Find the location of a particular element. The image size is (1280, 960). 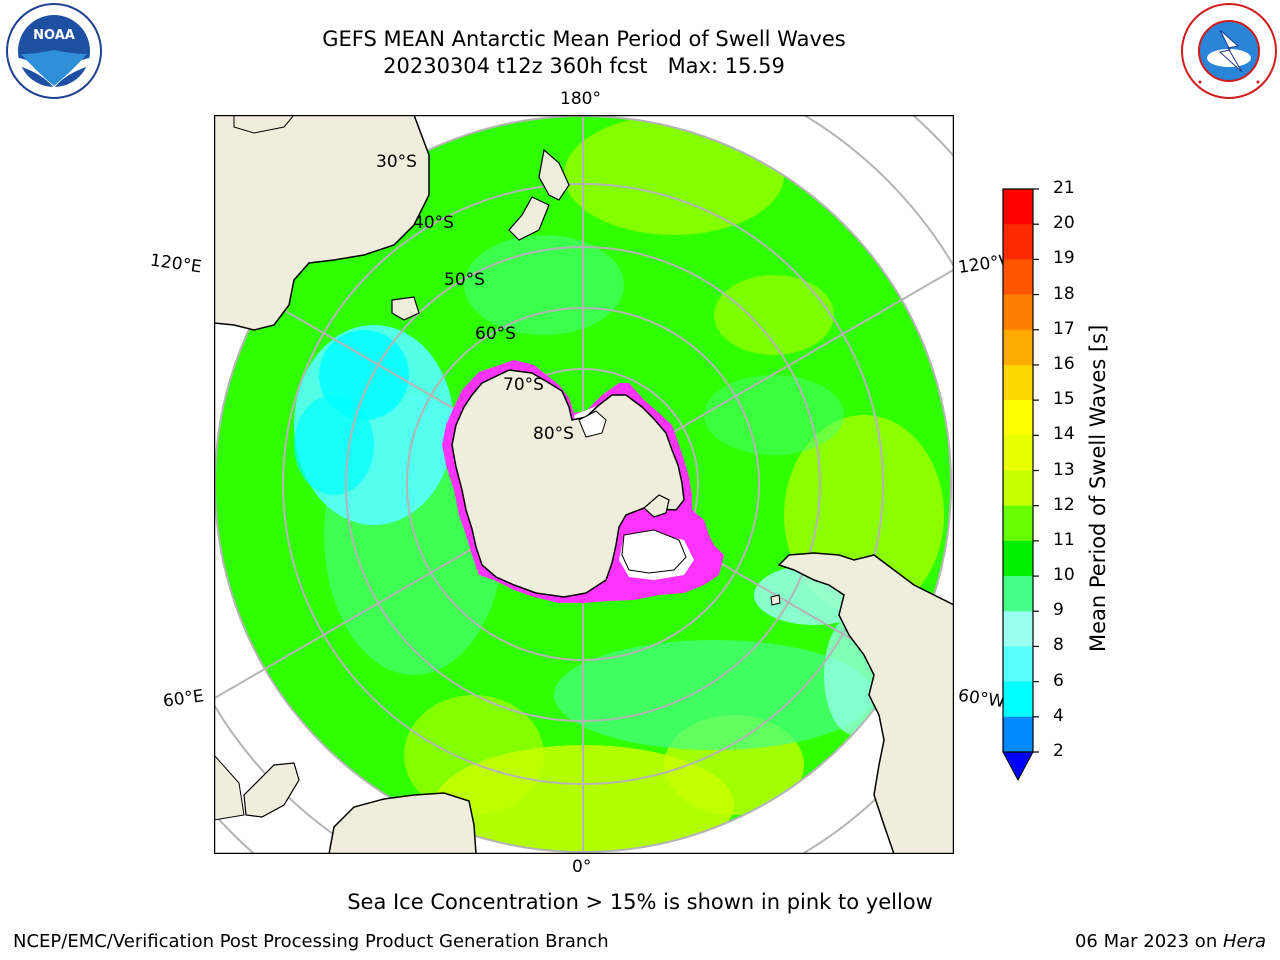

colorbar-title: Mean Period of Swell Waves [s] is located at coordinates (1098, 488).